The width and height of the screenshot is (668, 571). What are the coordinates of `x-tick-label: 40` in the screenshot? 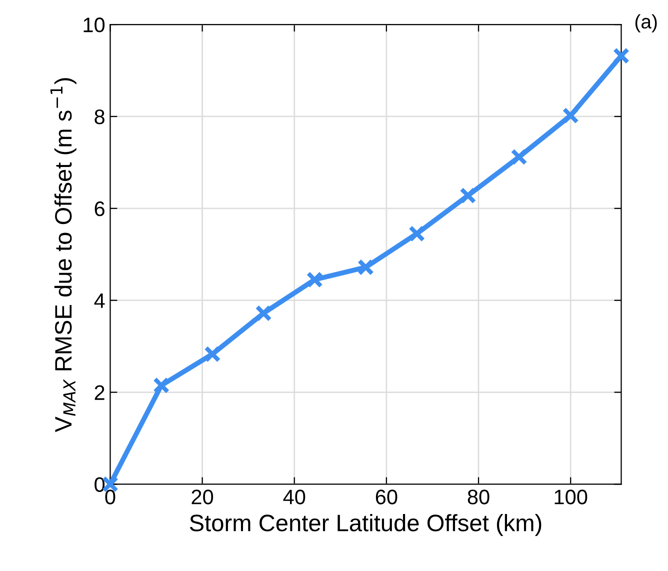 It's located at (294, 497).